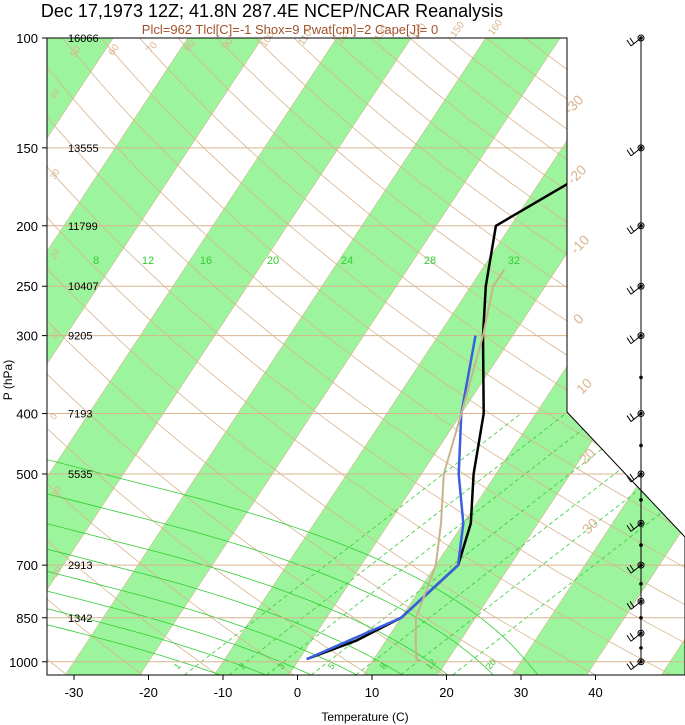  I want to click on y-tick-label: 150, so click(27, 148).